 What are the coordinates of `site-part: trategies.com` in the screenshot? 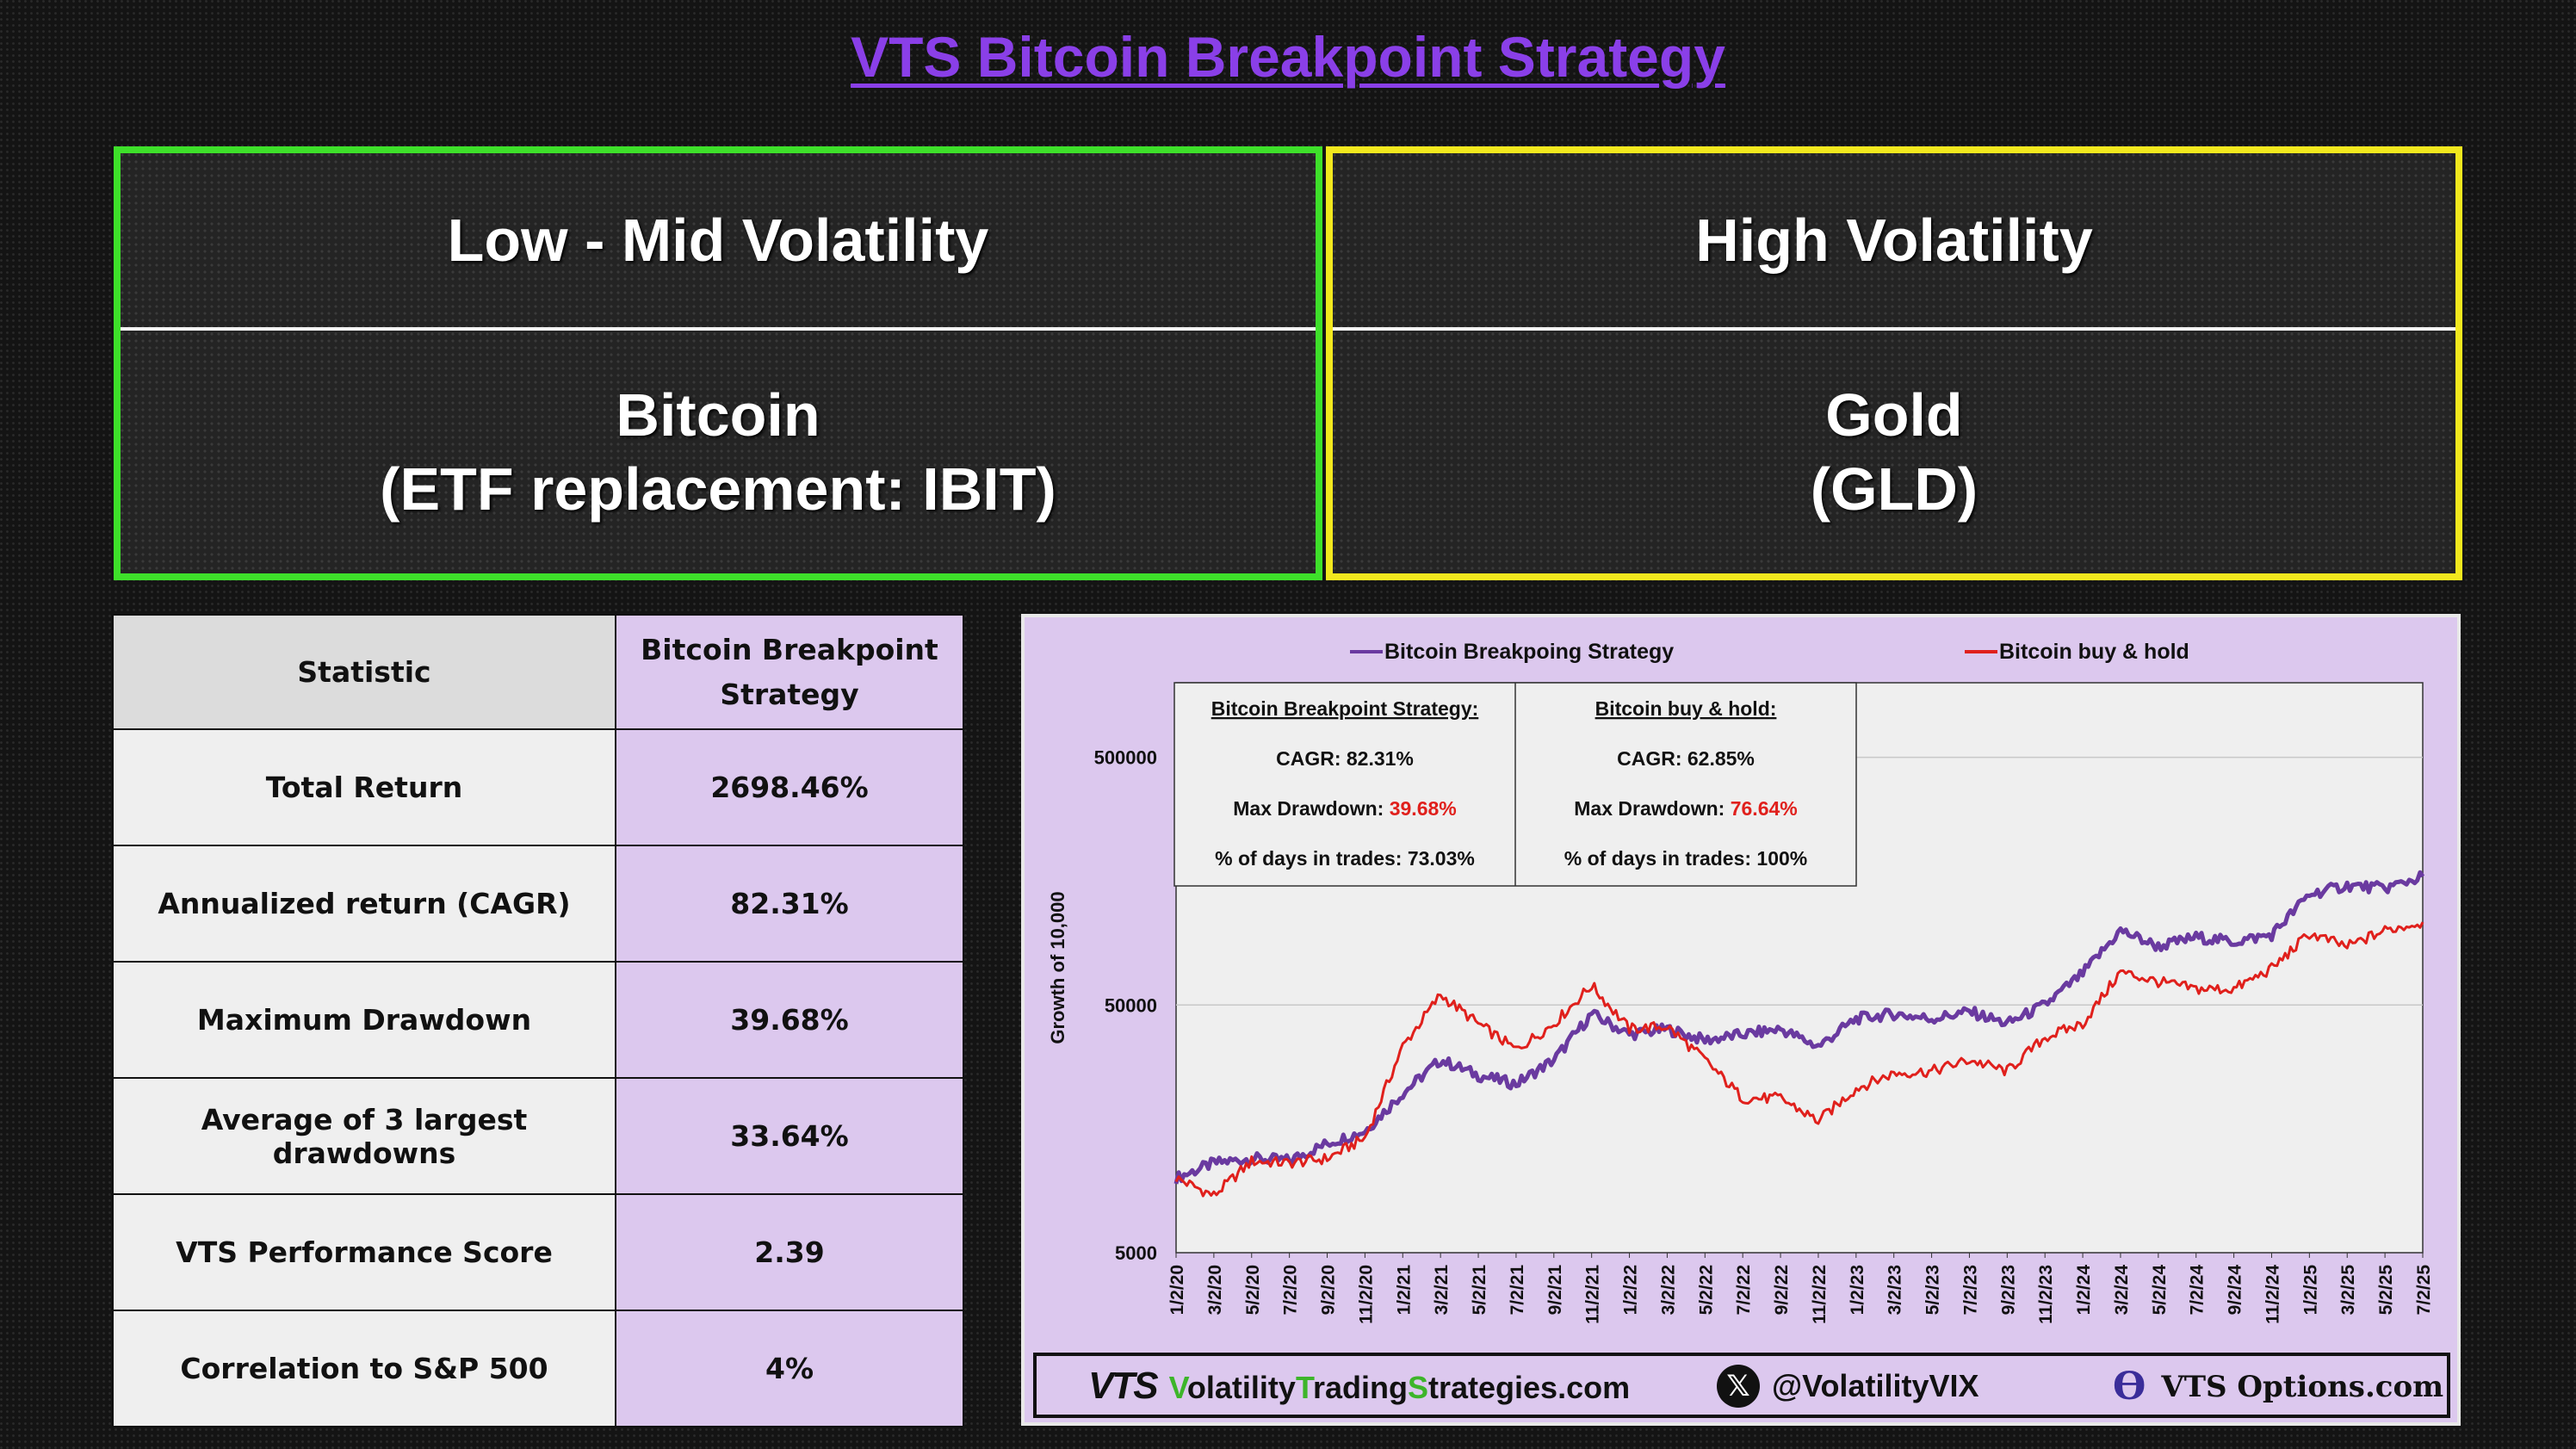 It's located at (1530, 1387).